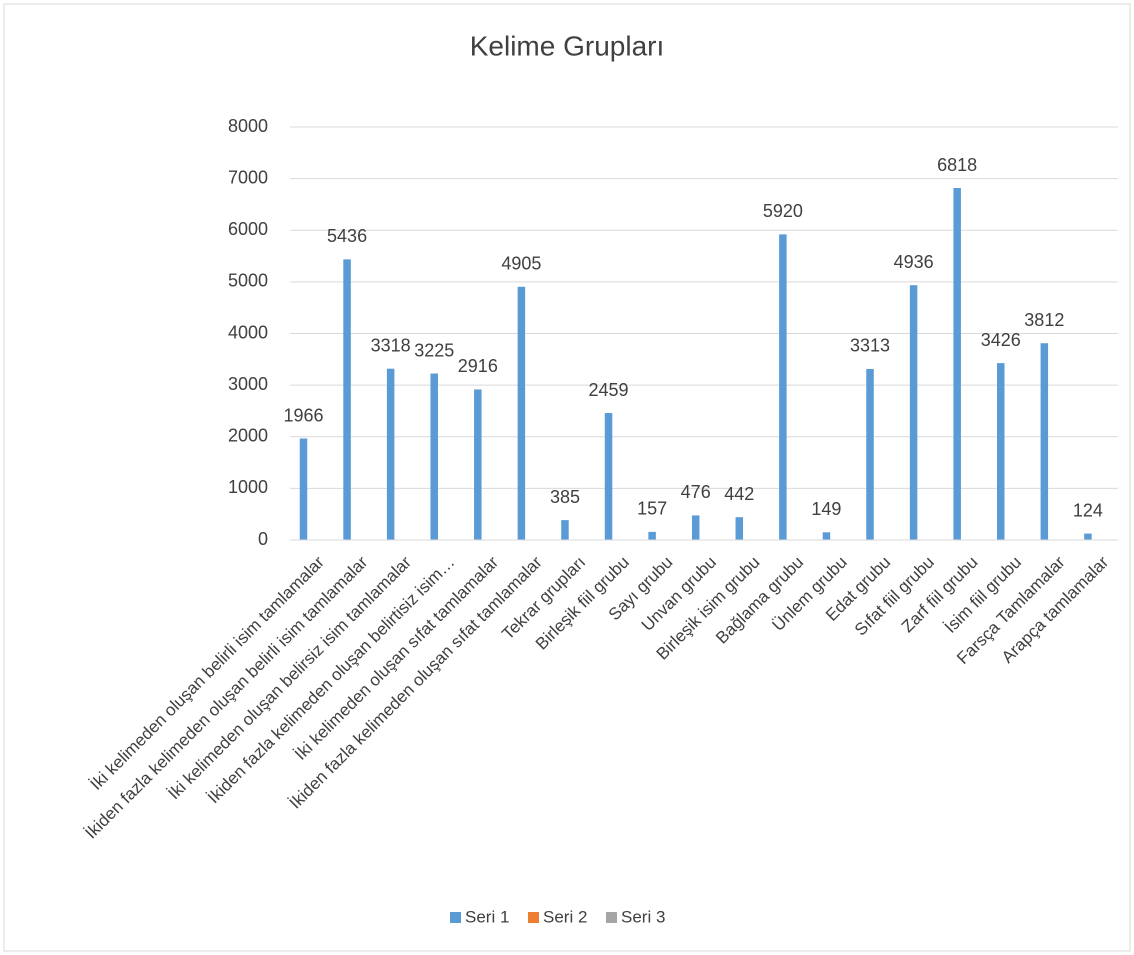 The height and width of the screenshot is (955, 1134). What do you see at coordinates (248, 332) in the screenshot?
I see `y-tick-label: 4000` at bounding box center [248, 332].